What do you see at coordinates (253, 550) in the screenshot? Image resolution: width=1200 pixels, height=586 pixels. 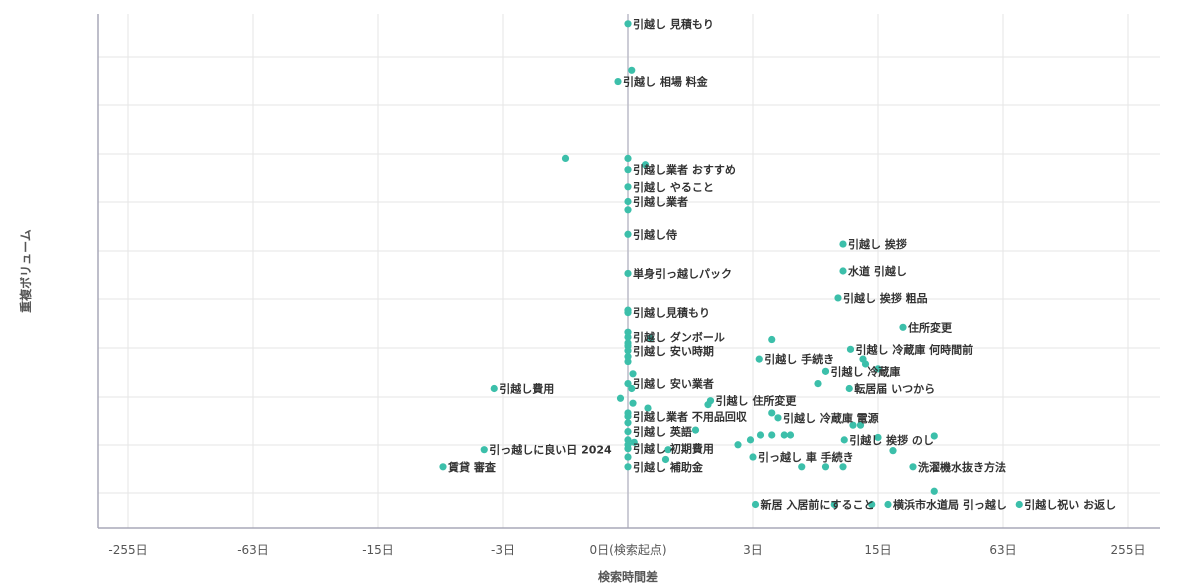 I see `x-tick-label: -63日` at bounding box center [253, 550].